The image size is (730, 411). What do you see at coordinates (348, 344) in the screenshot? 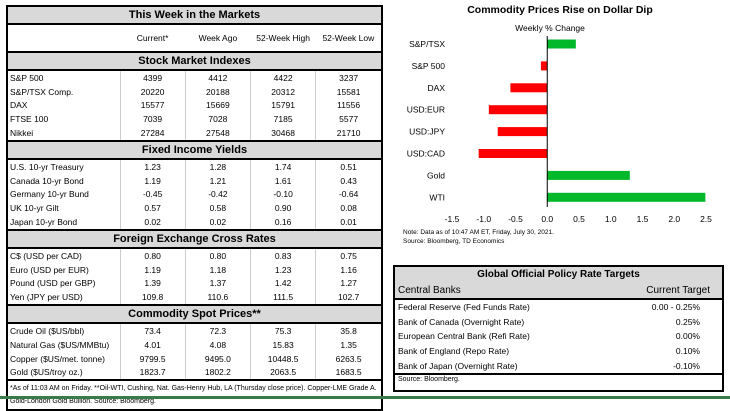
I see `cell-value: 1.35` at bounding box center [348, 344].